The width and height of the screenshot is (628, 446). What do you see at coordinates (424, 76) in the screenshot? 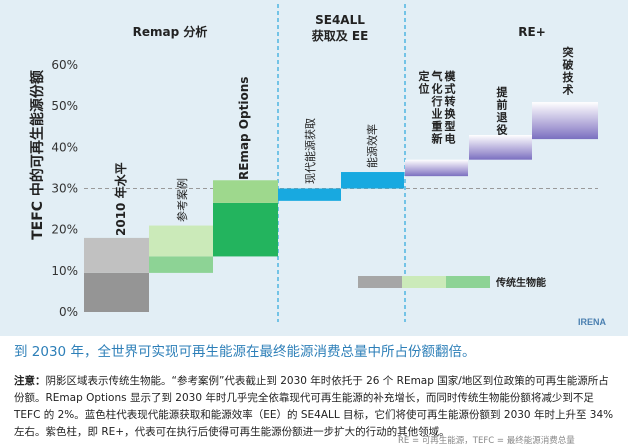
I see `bar-label-char: 定` at bounding box center [424, 76].